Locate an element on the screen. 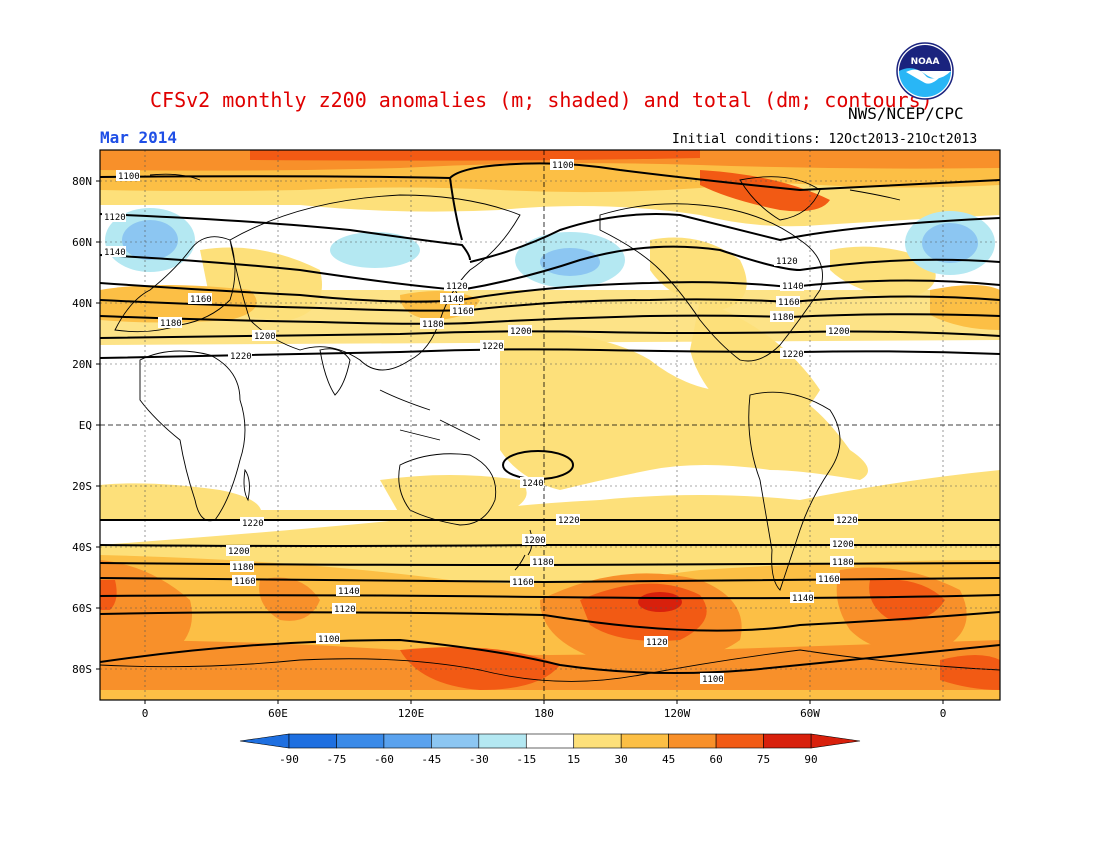 Image resolution: width=1100 pixels, height=850 pixels. colorbar-tick-label: -75 is located at coordinates (337, 759).